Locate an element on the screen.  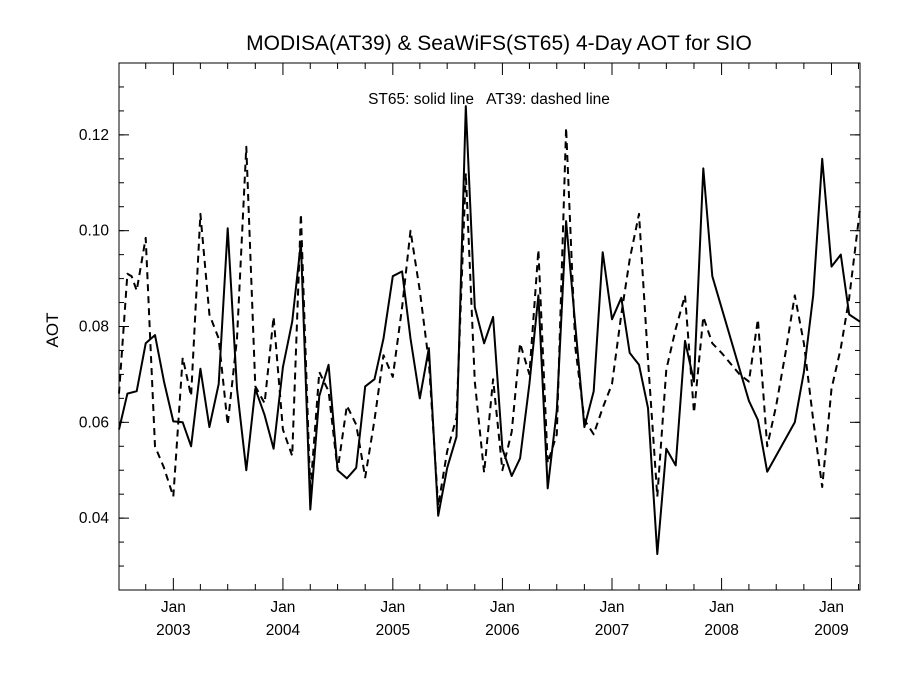
y-tick-label: 0.08 is located at coordinates (94, 327).